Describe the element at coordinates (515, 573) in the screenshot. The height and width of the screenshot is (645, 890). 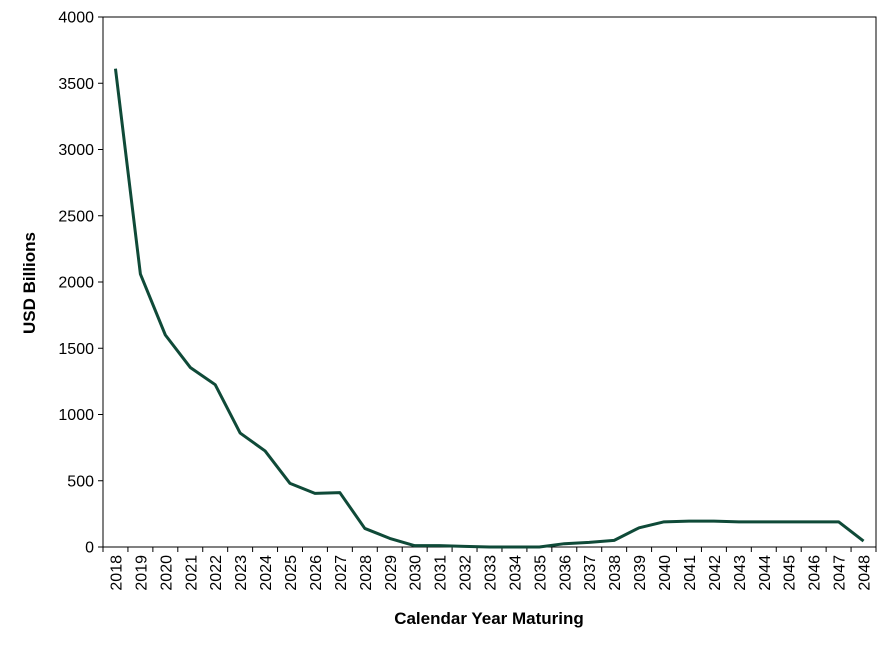
I see `x-tick-label: 2034` at that location.